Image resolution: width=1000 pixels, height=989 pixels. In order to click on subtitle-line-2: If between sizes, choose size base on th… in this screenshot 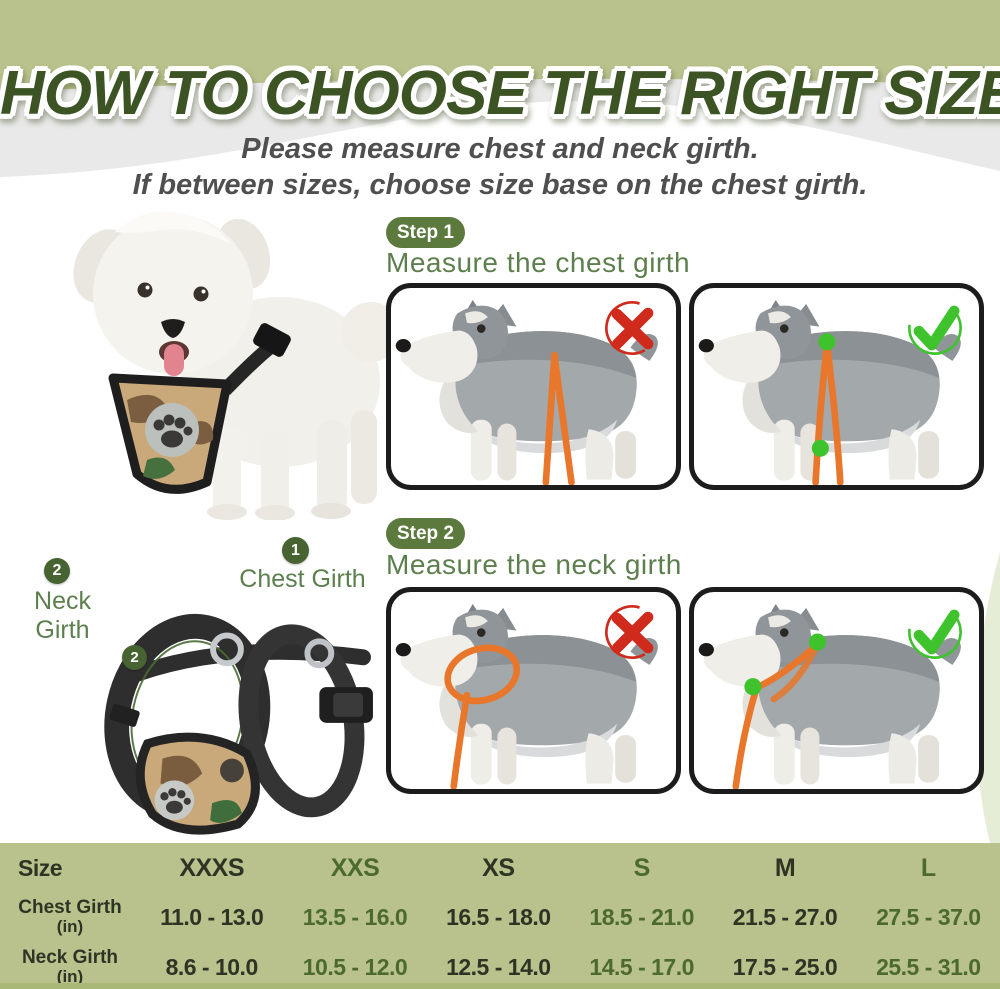, I will do `click(500, 185)`.